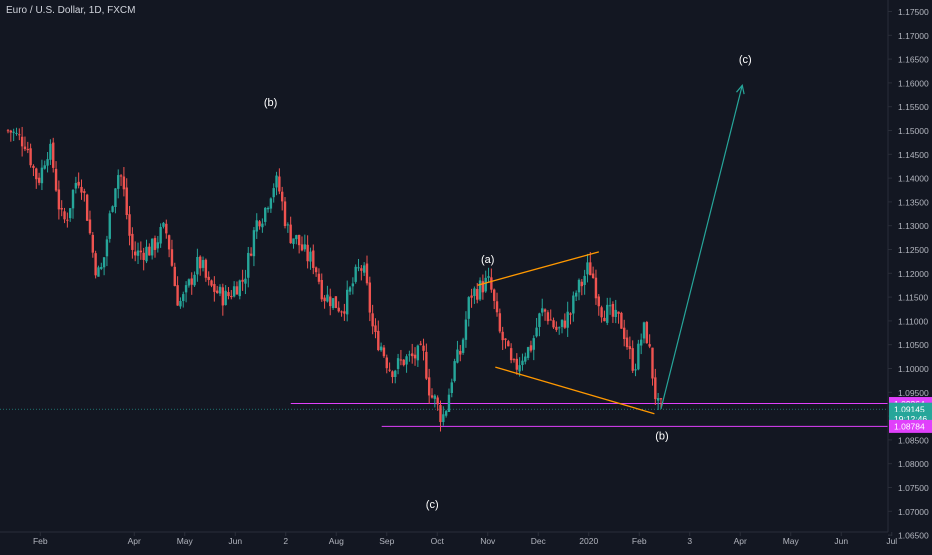 This screenshot has height=555, width=932. What do you see at coordinates (539, 541) in the screenshot?
I see `x-tick-label: Dec` at bounding box center [539, 541].